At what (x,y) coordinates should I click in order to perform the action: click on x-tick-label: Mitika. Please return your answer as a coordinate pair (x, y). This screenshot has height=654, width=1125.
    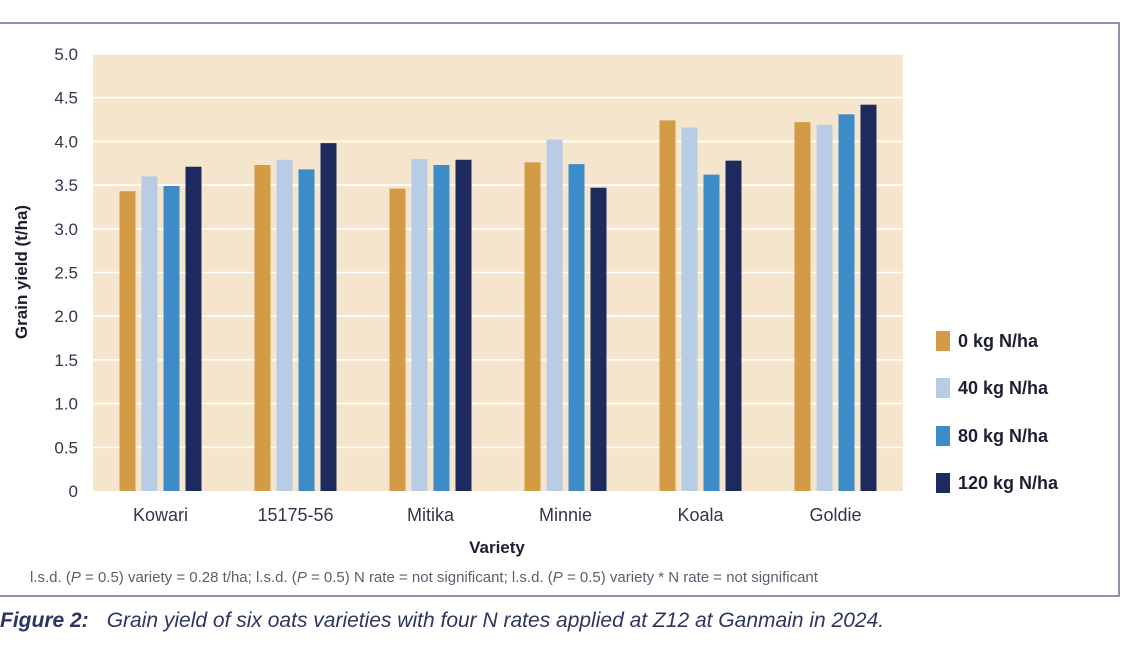
    Looking at the image, I should click on (431, 515).